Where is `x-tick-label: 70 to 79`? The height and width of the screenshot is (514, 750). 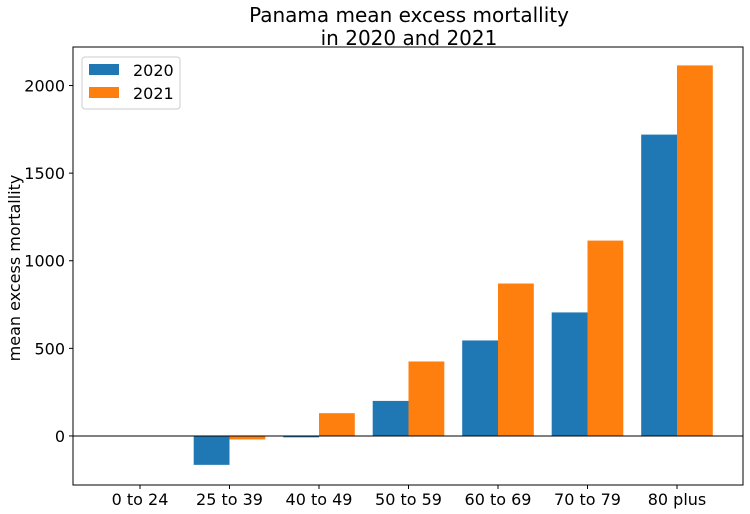
x-tick-label: 70 to 79 is located at coordinates (587, 499).